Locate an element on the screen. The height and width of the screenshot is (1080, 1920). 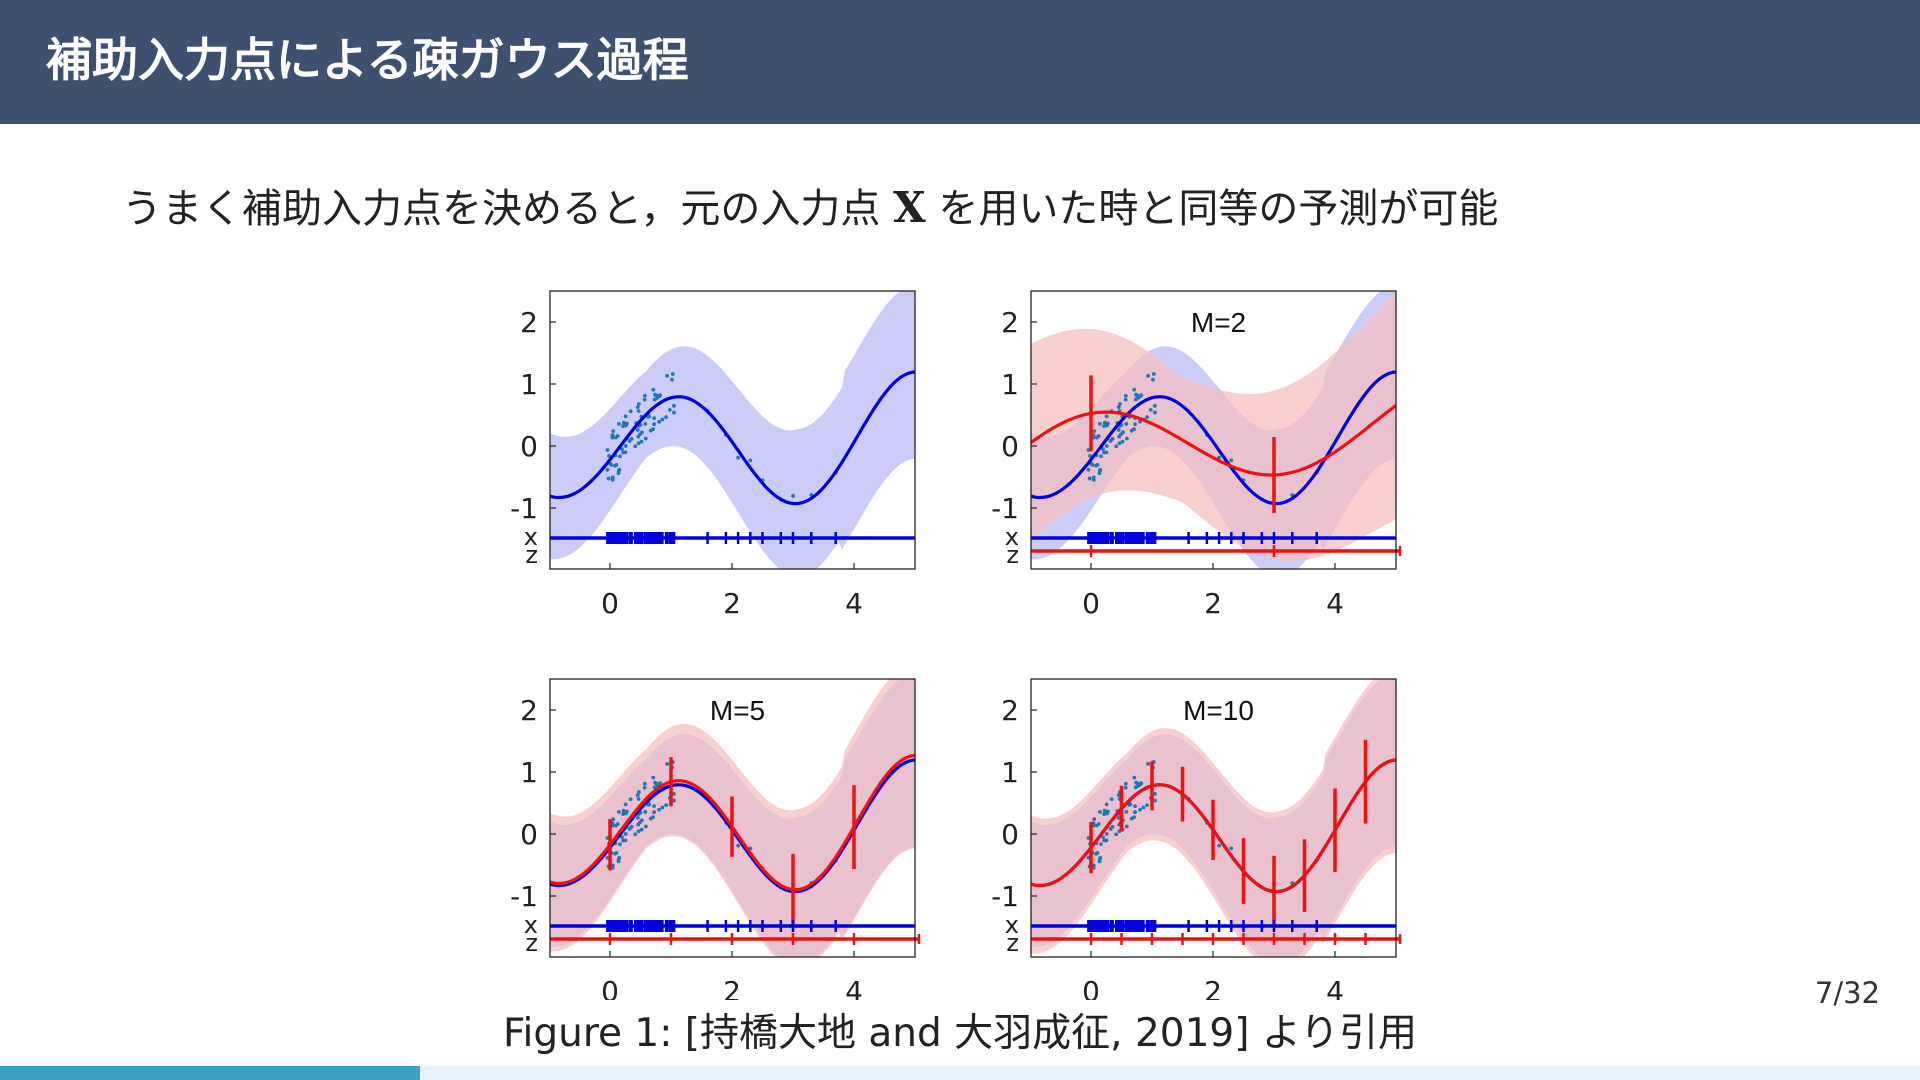
panel-plot-area is located at coordinates (732, 818).